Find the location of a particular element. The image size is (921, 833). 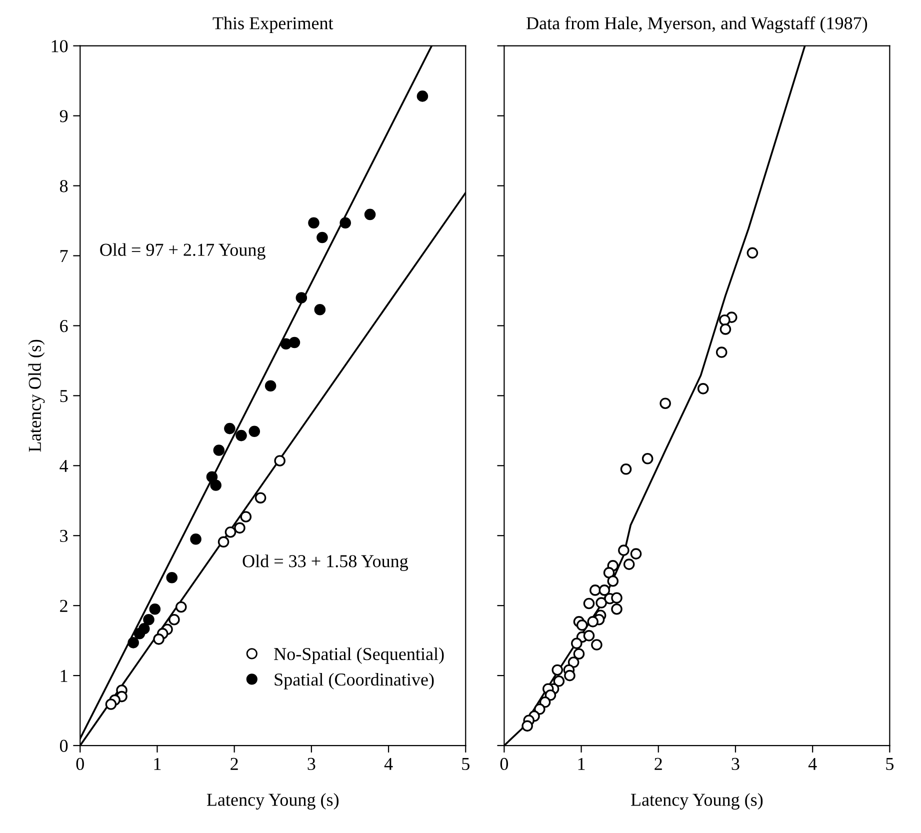

legend-label: Spatial (Coordinative) is located at coordinates (354, 681).